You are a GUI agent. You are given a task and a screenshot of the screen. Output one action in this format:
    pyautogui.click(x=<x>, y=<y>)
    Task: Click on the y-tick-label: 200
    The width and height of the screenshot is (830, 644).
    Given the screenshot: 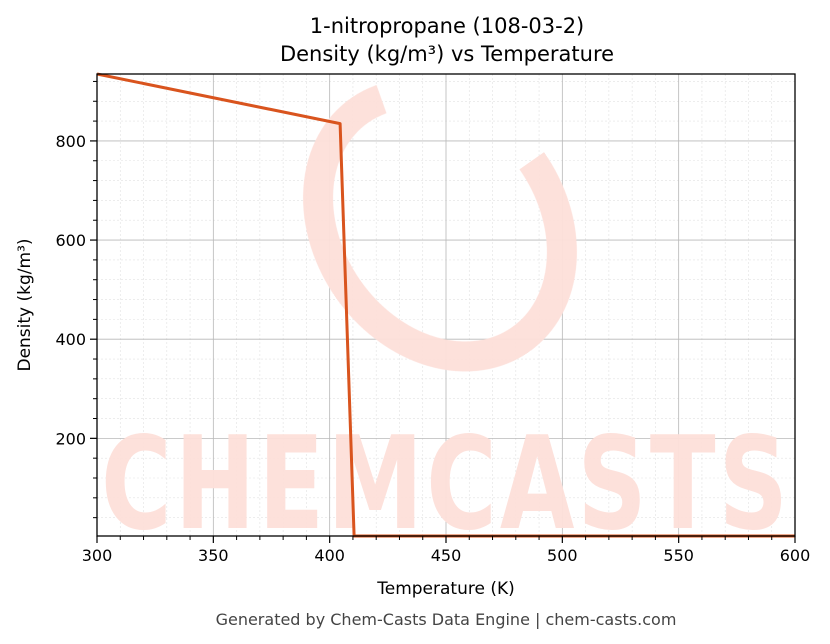 What is the action you would take?
    pyautogui.click(x=70, y=438)
    